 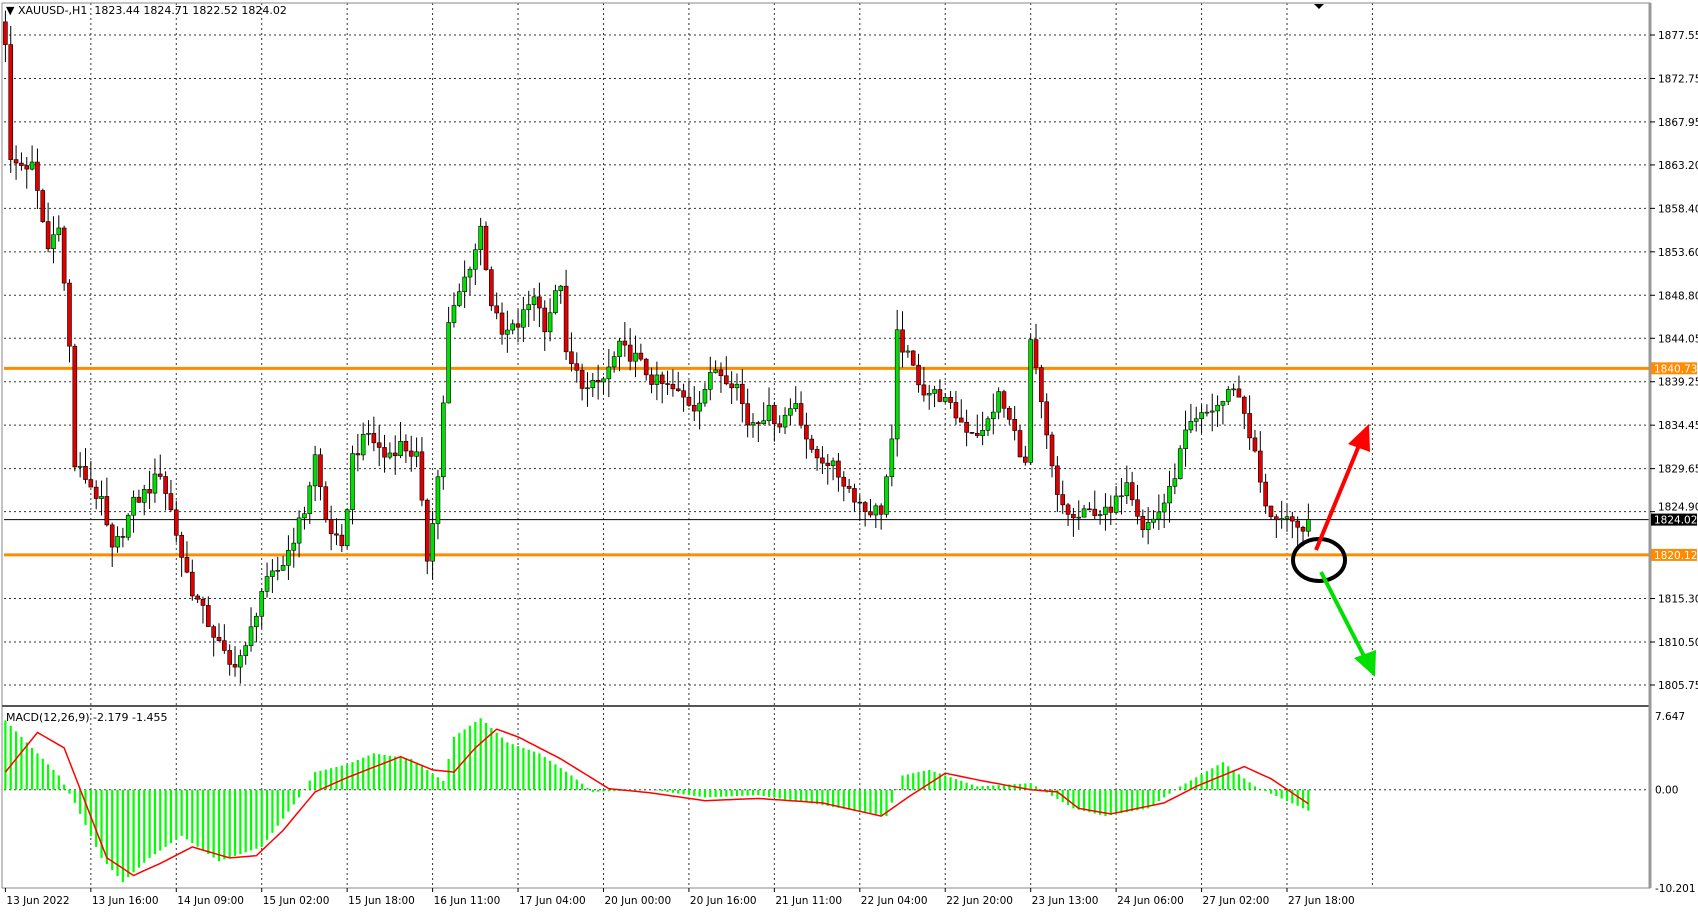 What do you see at coordinates (1319, 6) in the screenshot?
I see `shift-marker-icon` at bounding box center [1319, 6].